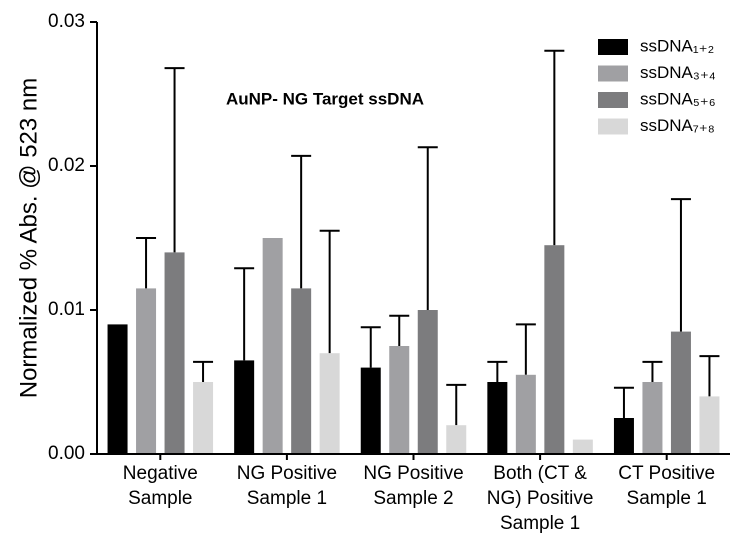 The width and height of the screenshot is (746, 533). What do you see at coordinates (287, 486) in the screenshot?
I see `x-tick-label: NG Positive Sample 1` at bounding box center [287, 486].